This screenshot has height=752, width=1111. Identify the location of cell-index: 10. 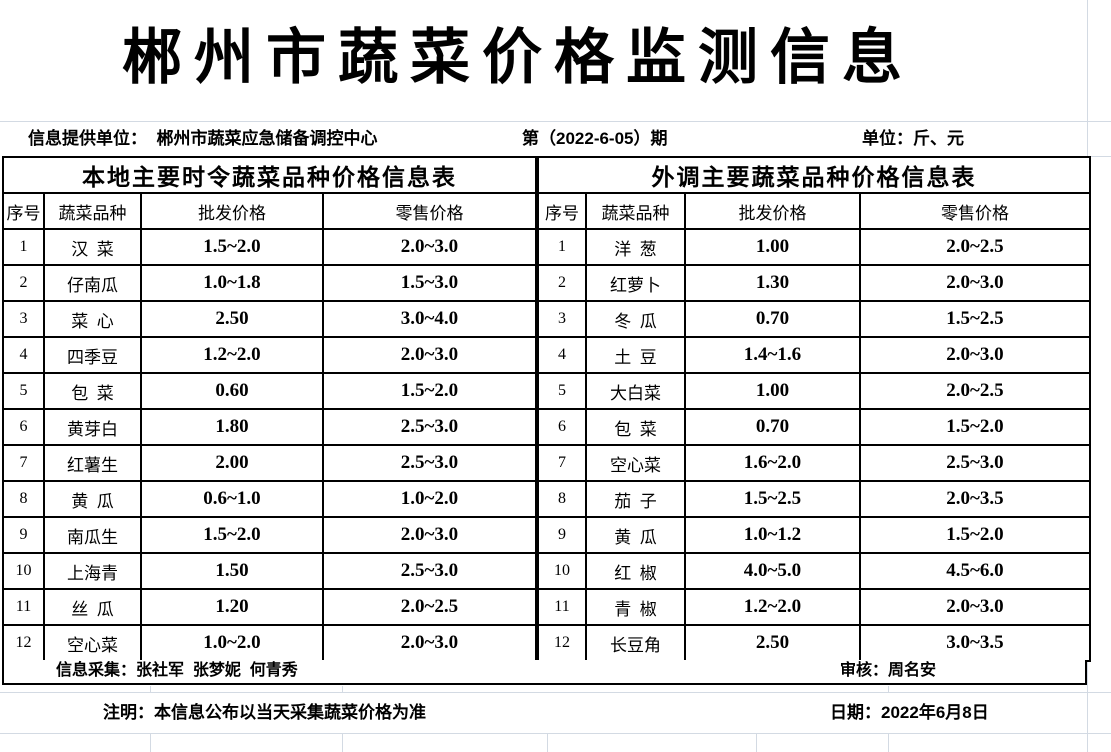
(562, 571).